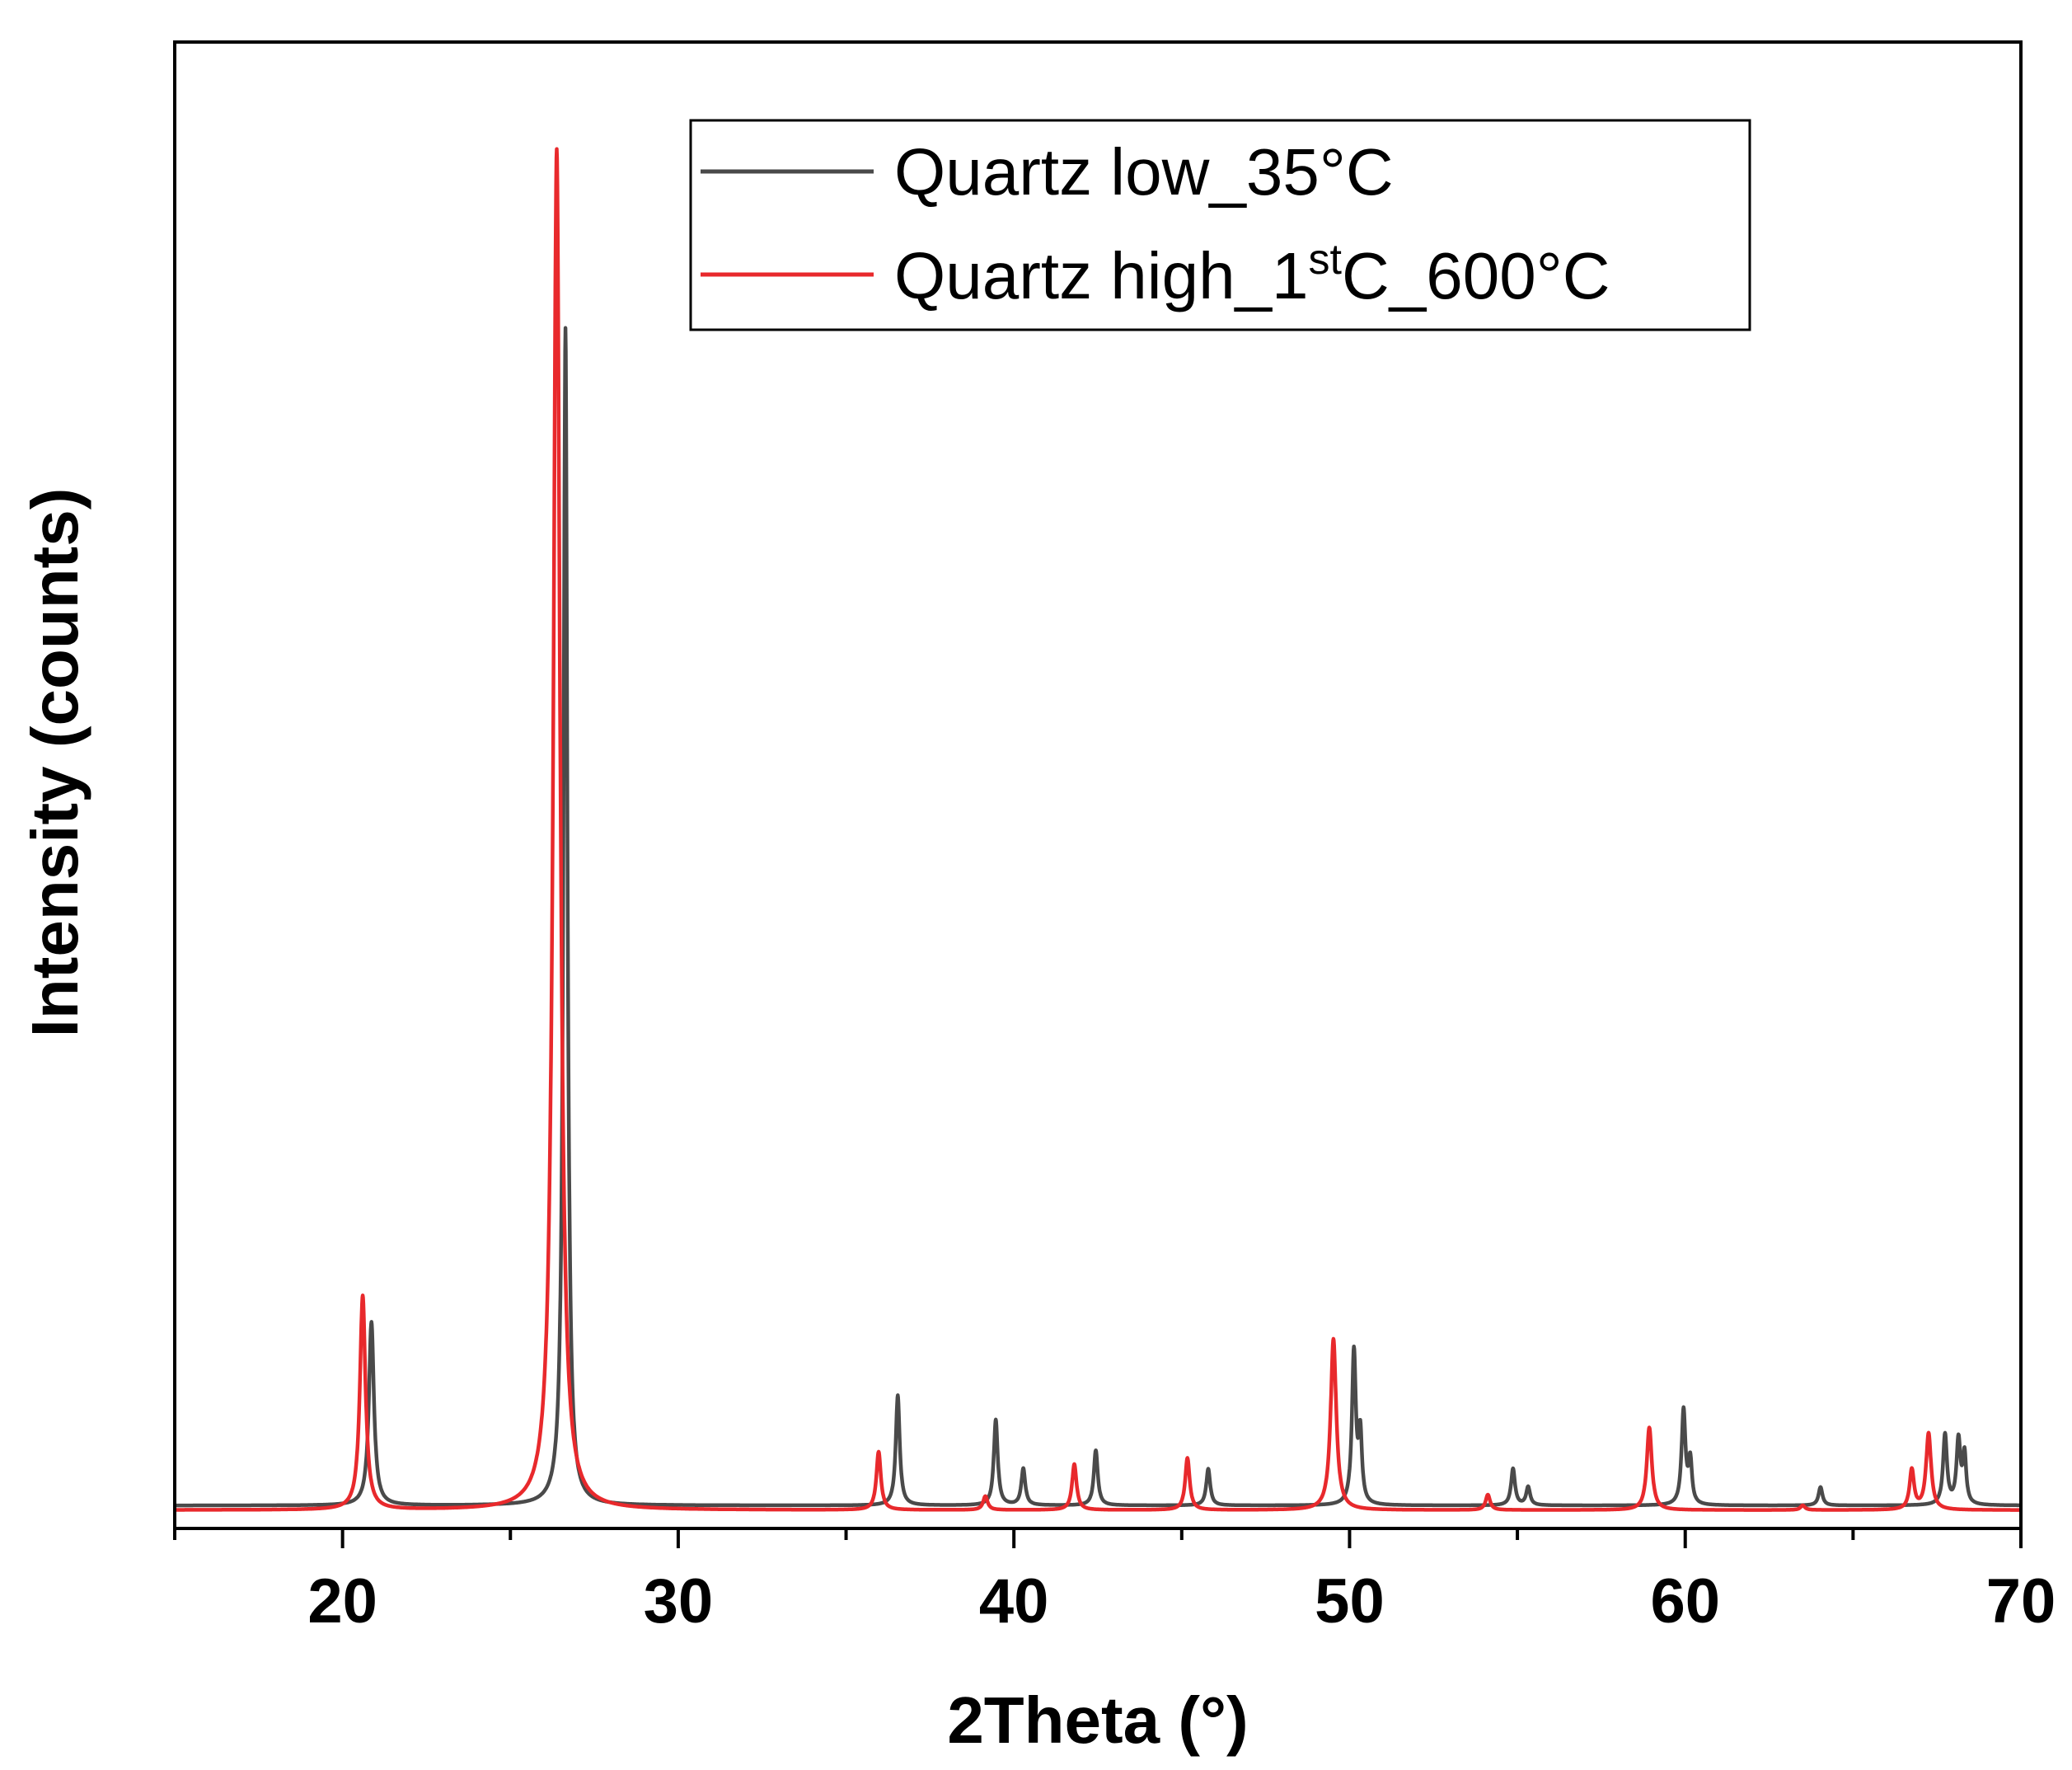 Image resolution: width=2072 pixels, height=1770 pixels. I want to click on x-tick-label: 20, so click(342, 1601).